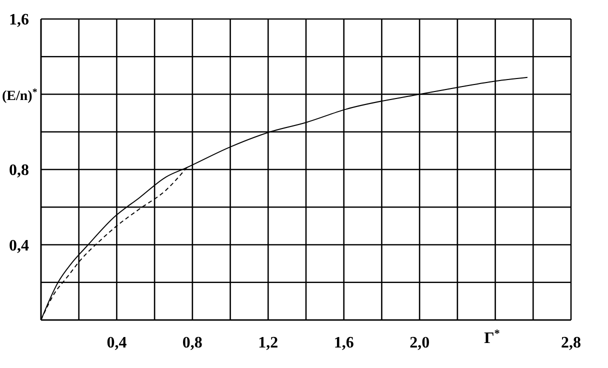 This screenshot has width=608, height=368. What do you see at coordinates (116, 343) in the screenshot?
I see `x-tick-label: 0,4` at bounding box center [116, 343].